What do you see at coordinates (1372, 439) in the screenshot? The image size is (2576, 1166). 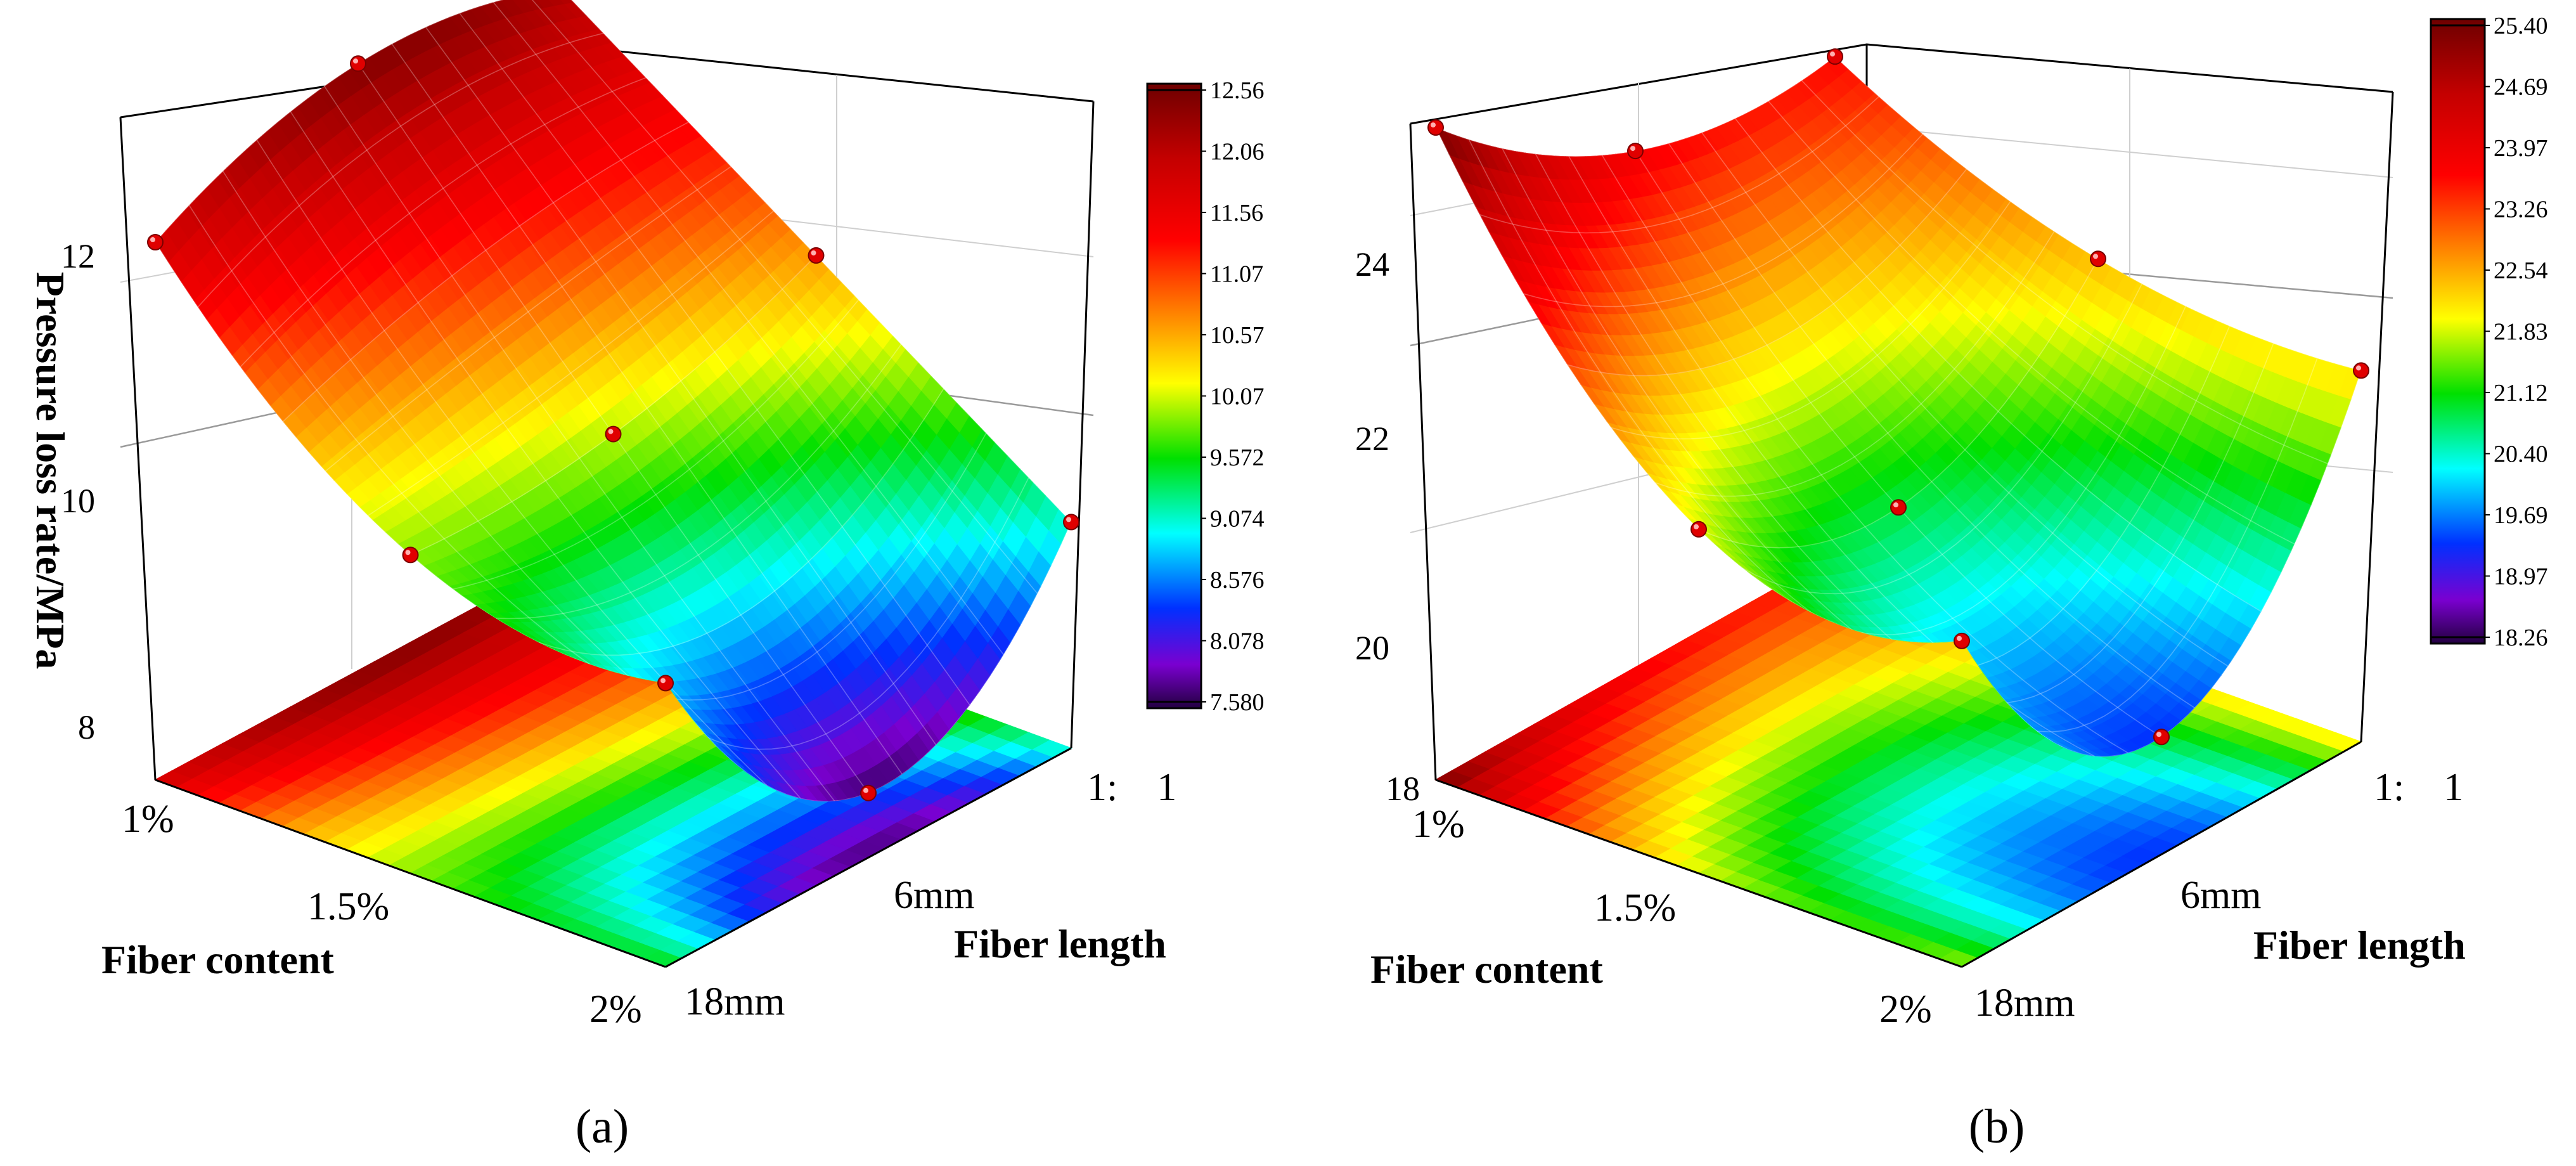 I see `z-tick: 22` at bounding box center [1372, 439].